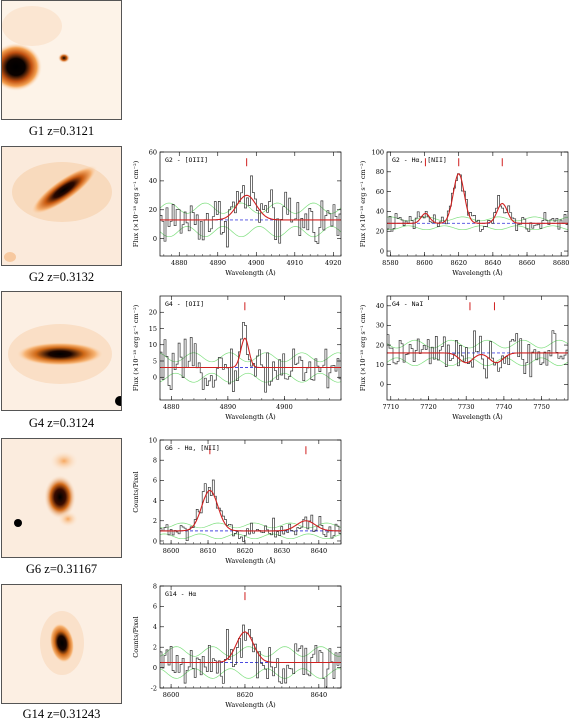  Describe the element at coordinates (192, 448) in the screenshot. I see `panel-title: G6 - Hα, [NII]` at that location.